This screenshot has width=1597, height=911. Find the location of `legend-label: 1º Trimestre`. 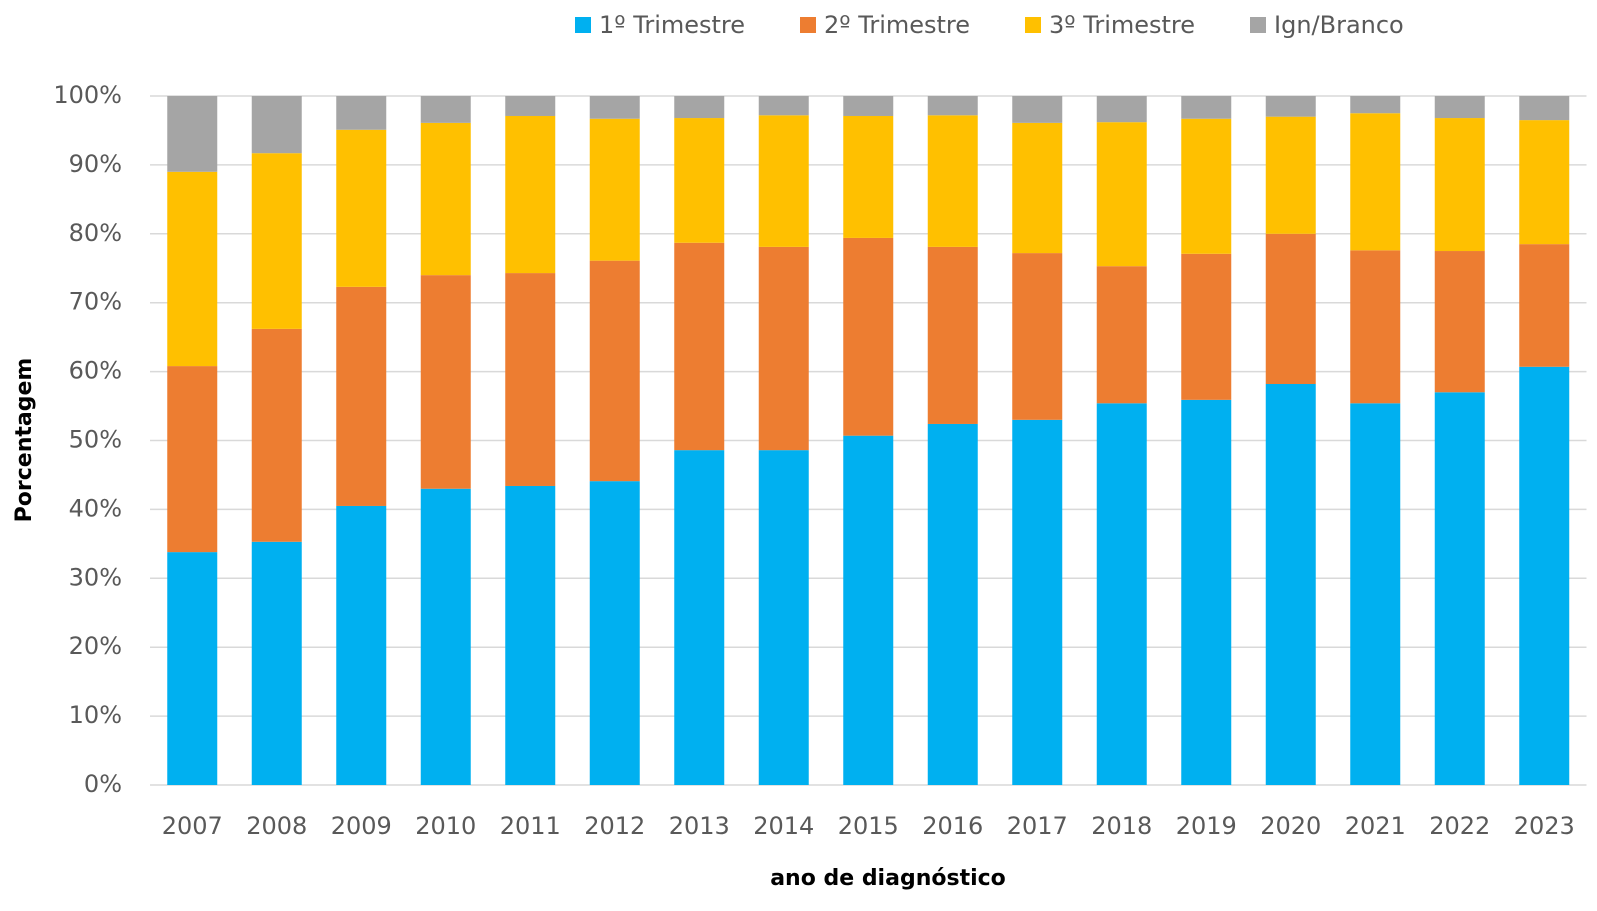

legend-label: 1º Trimestre is located at coordinates (672, 25).